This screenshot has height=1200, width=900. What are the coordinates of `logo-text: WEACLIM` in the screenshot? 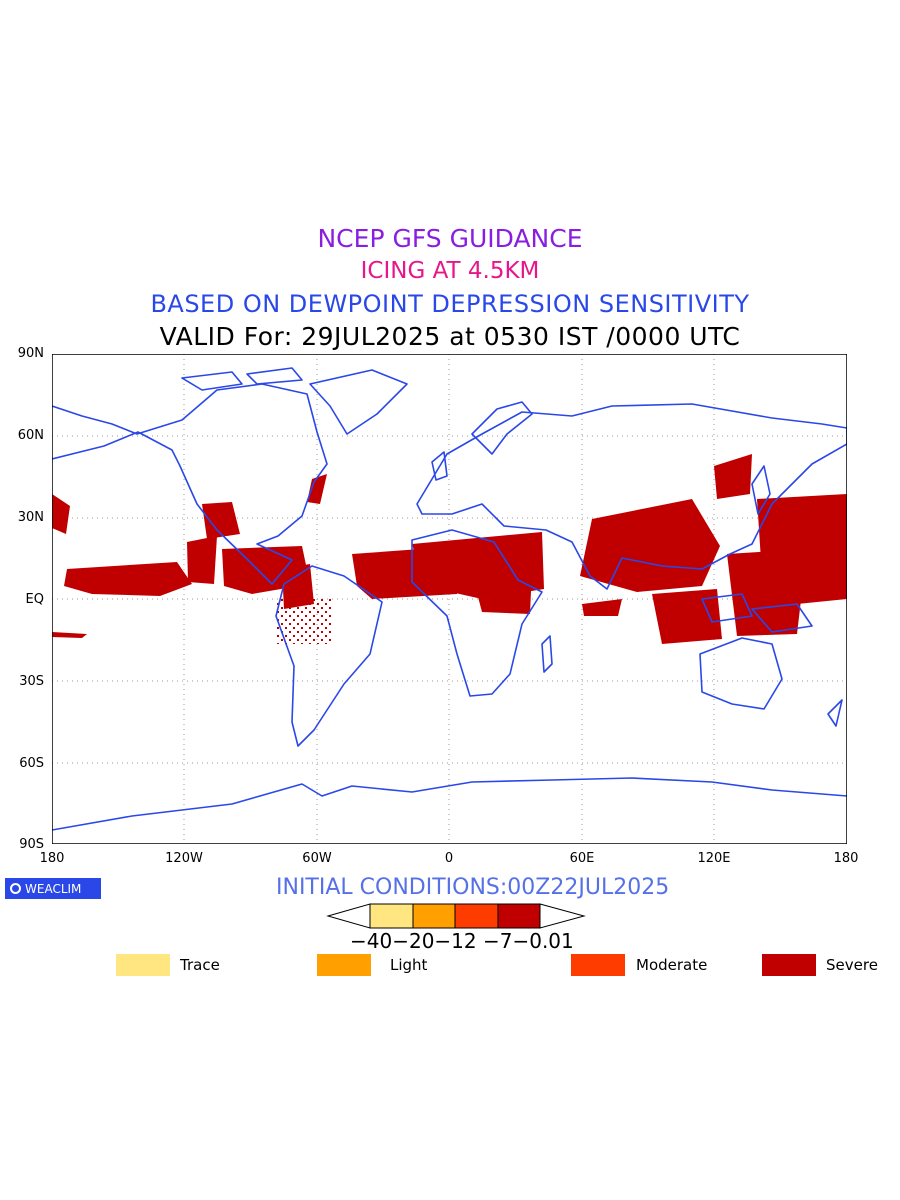 It's located at (53, 888).